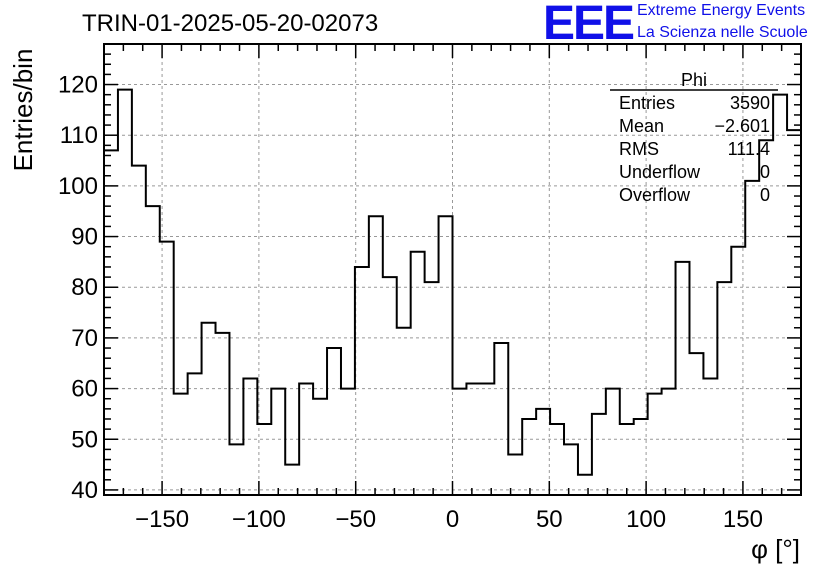  Describe the element at coordinates (721, 10) in the screenshot. I see `brand-line-1: Extreme Energy Events` at that location.